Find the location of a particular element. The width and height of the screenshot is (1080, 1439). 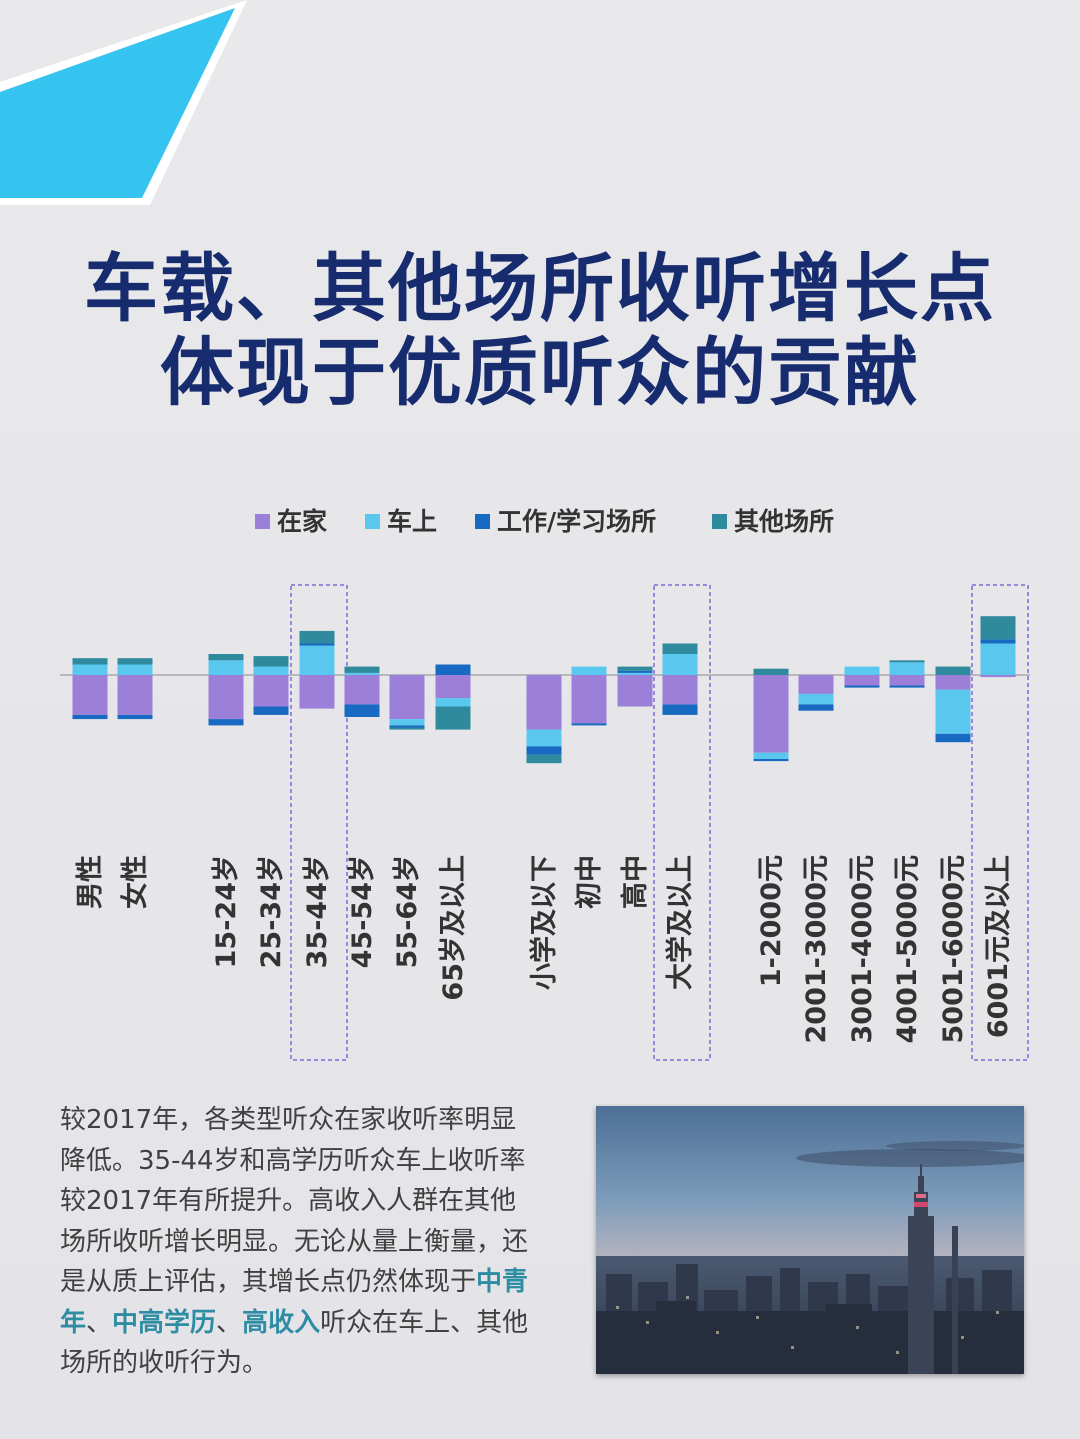

bar-工作-学习场所-55-64岁 is located at coordinates (407, 726).